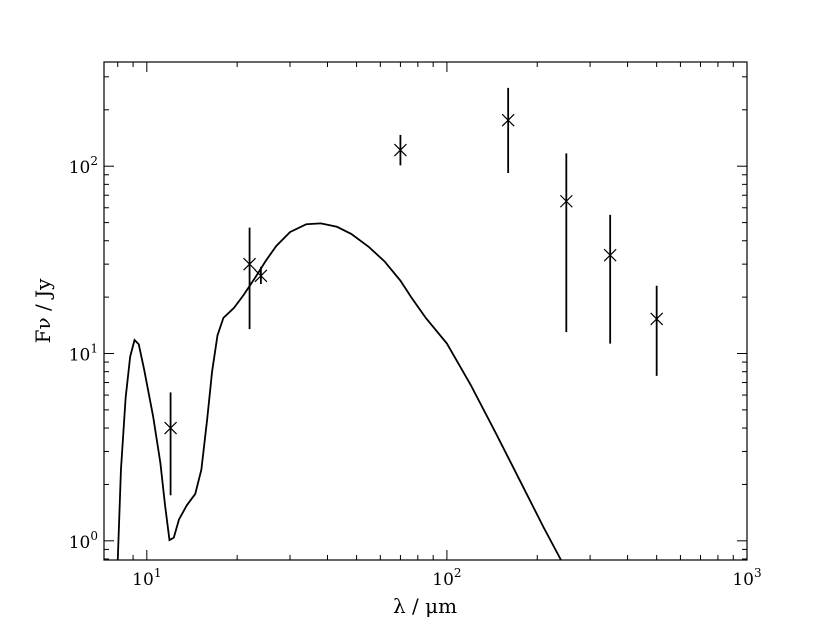  Describe the element at coordinates (446, 578) in the screenshot. I see `x-tick-label: 10²` at that location.